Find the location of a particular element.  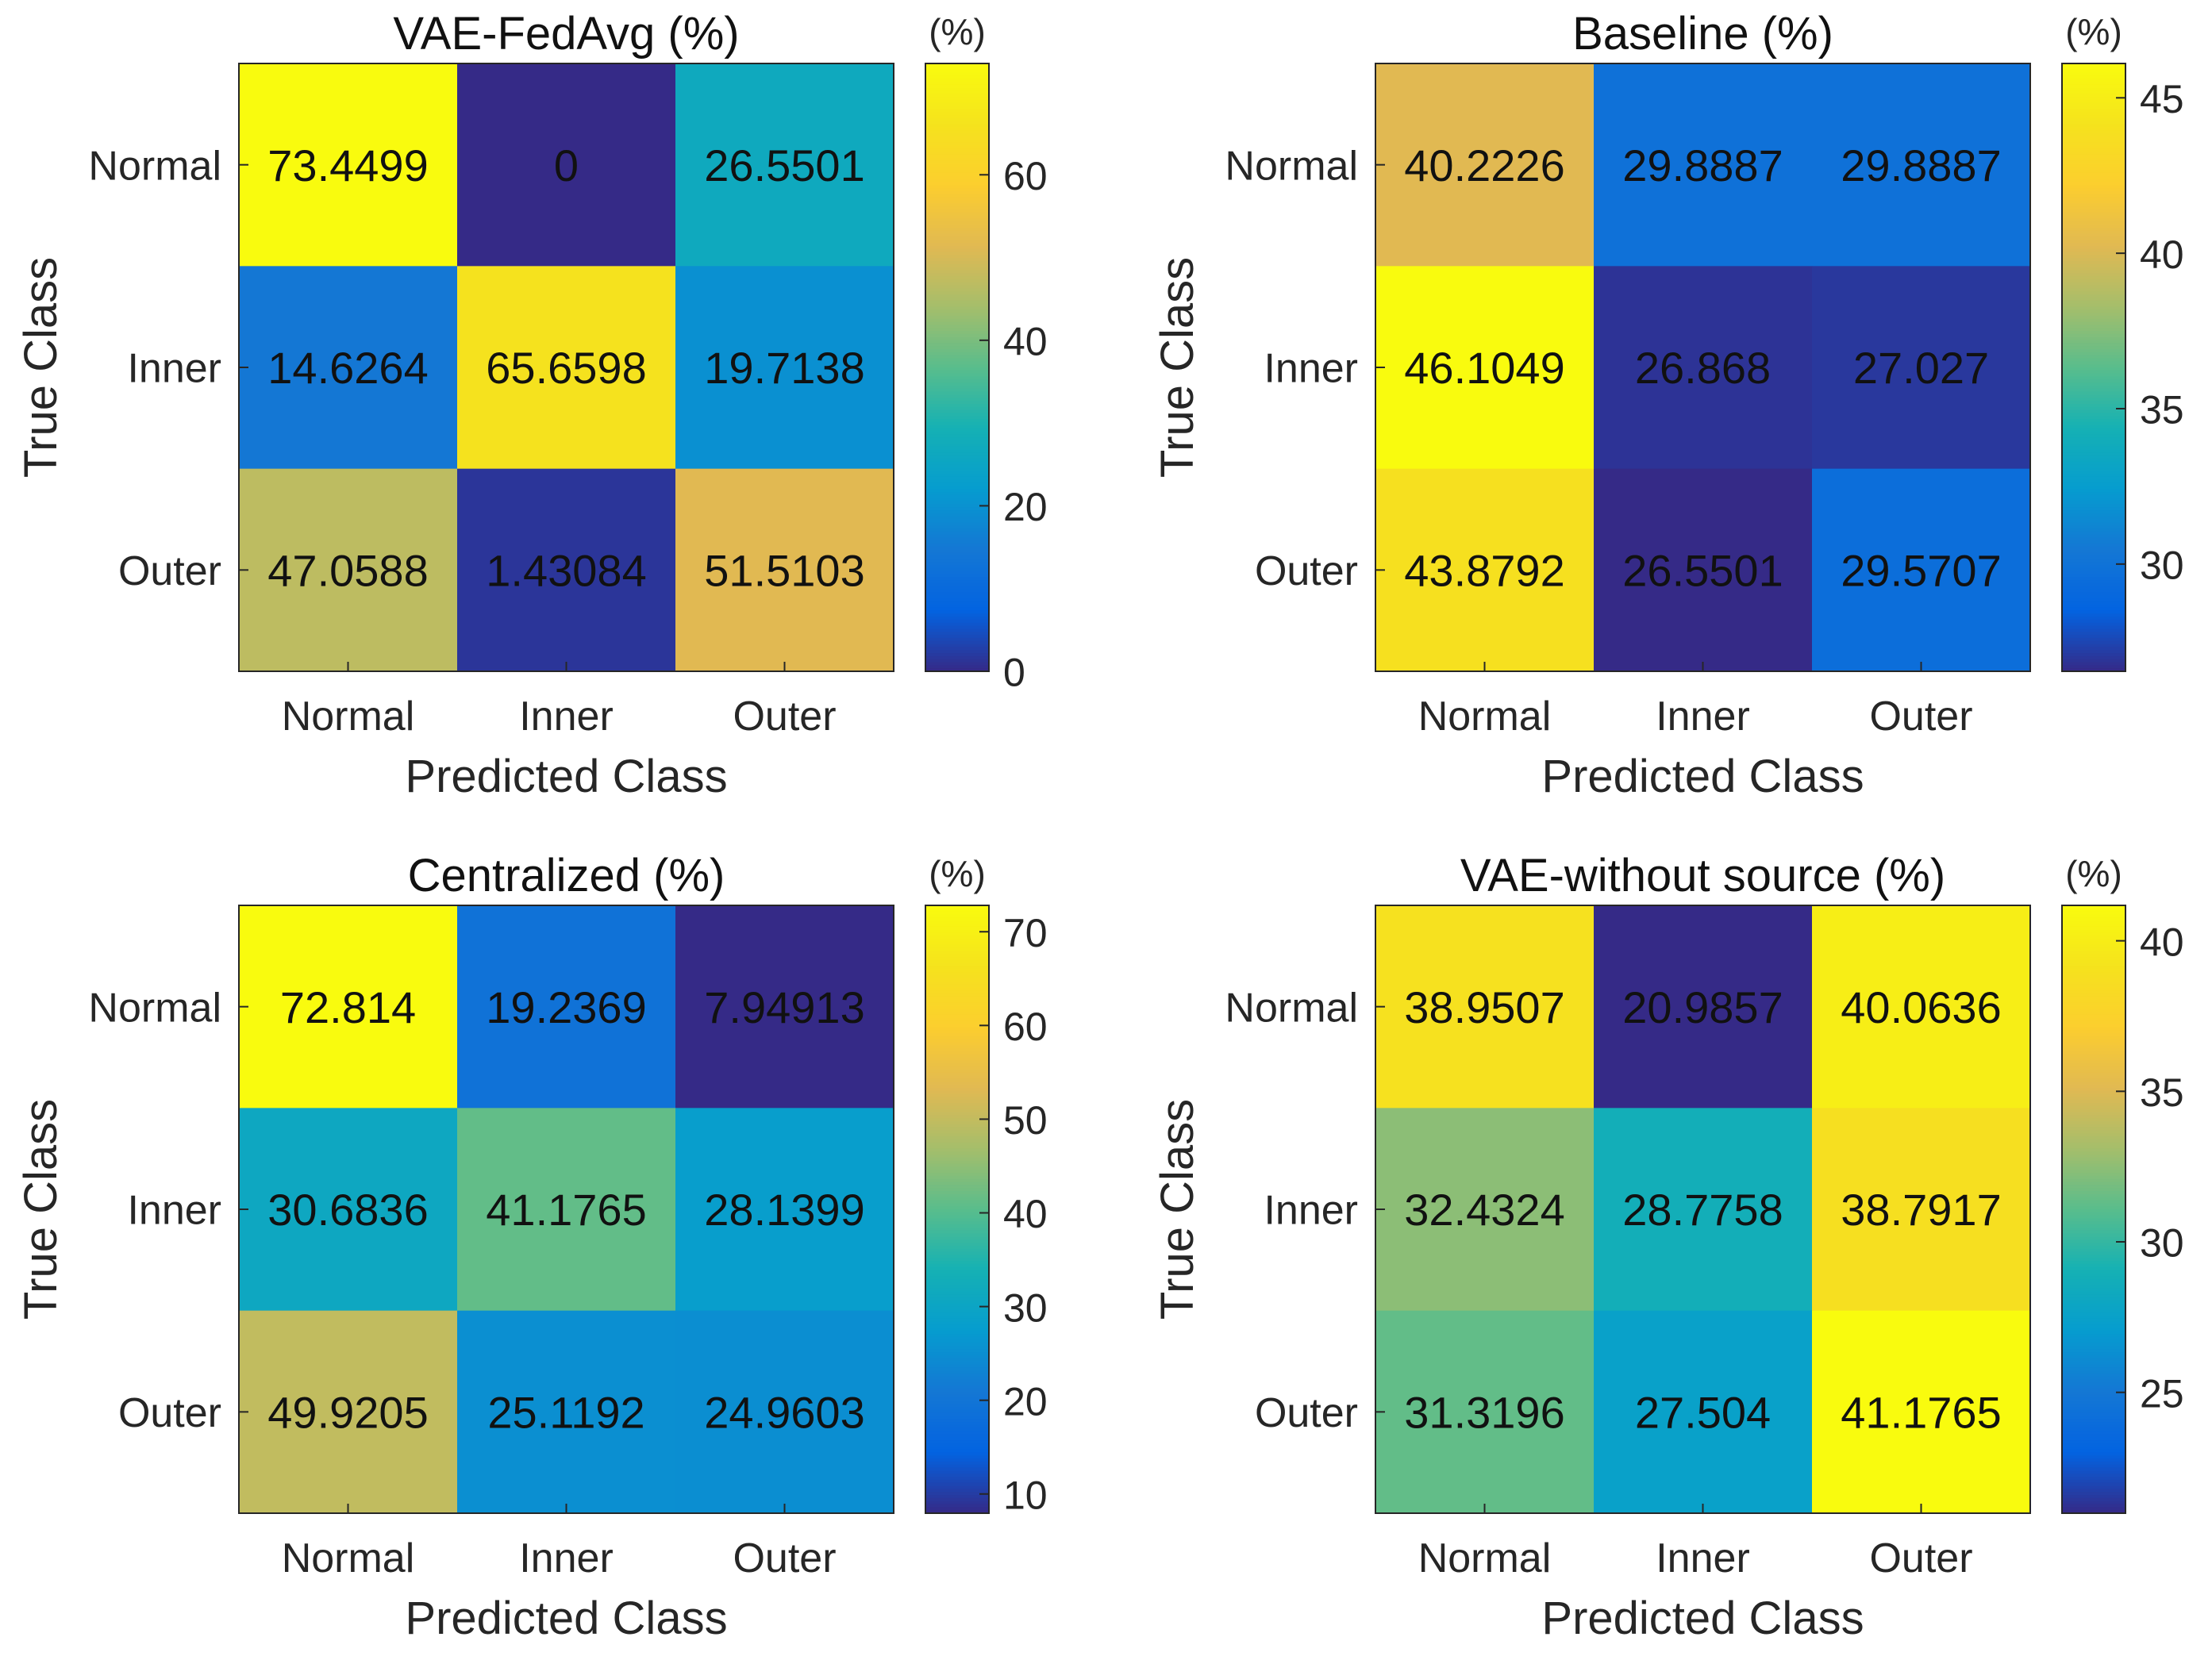

x-axis-label: Predicted Class is located at coordinates (1702, 776).